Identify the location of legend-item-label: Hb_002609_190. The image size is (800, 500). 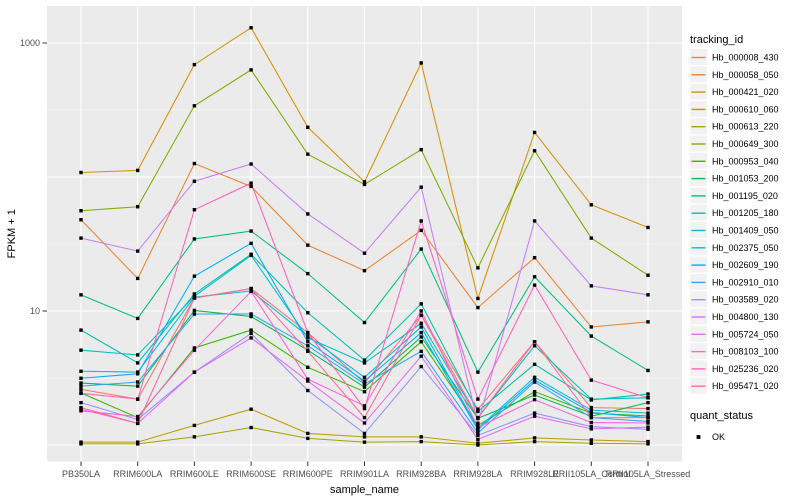
(745, 265).